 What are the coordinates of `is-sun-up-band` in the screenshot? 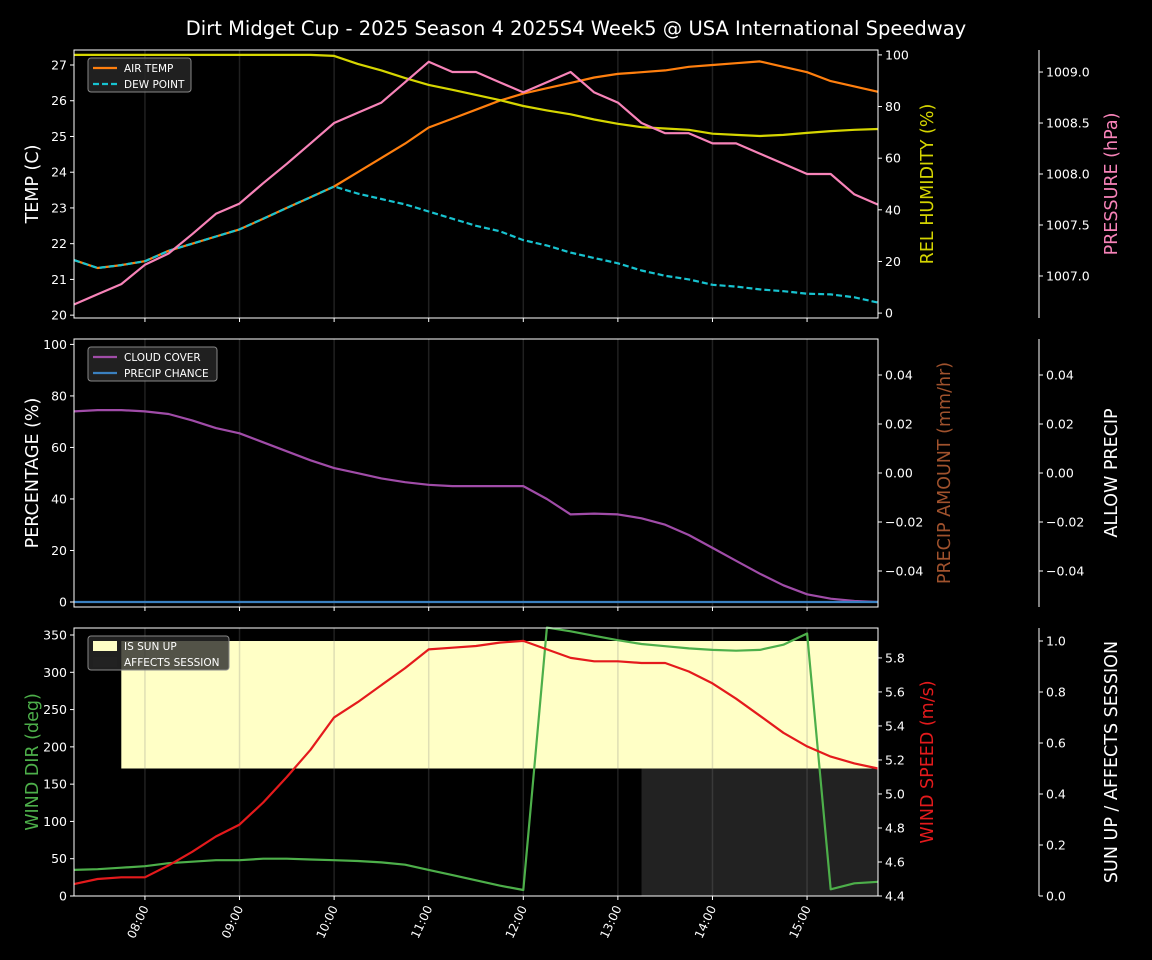 It's located at (499, 705).